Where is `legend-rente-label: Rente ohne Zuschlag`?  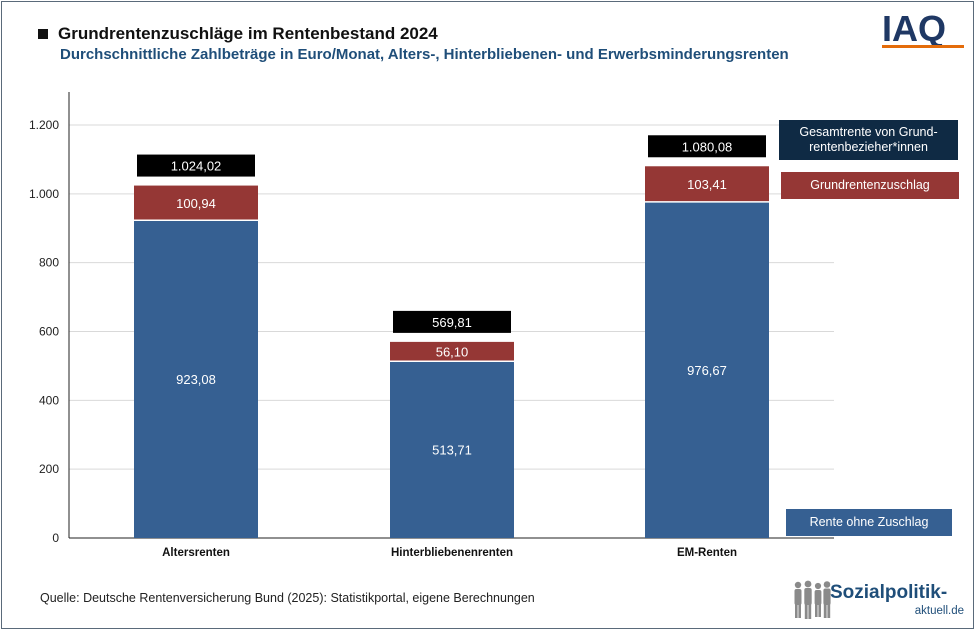 legend-rente-label: Rente ohne Zuschlag is located at coordinates (869, 522).